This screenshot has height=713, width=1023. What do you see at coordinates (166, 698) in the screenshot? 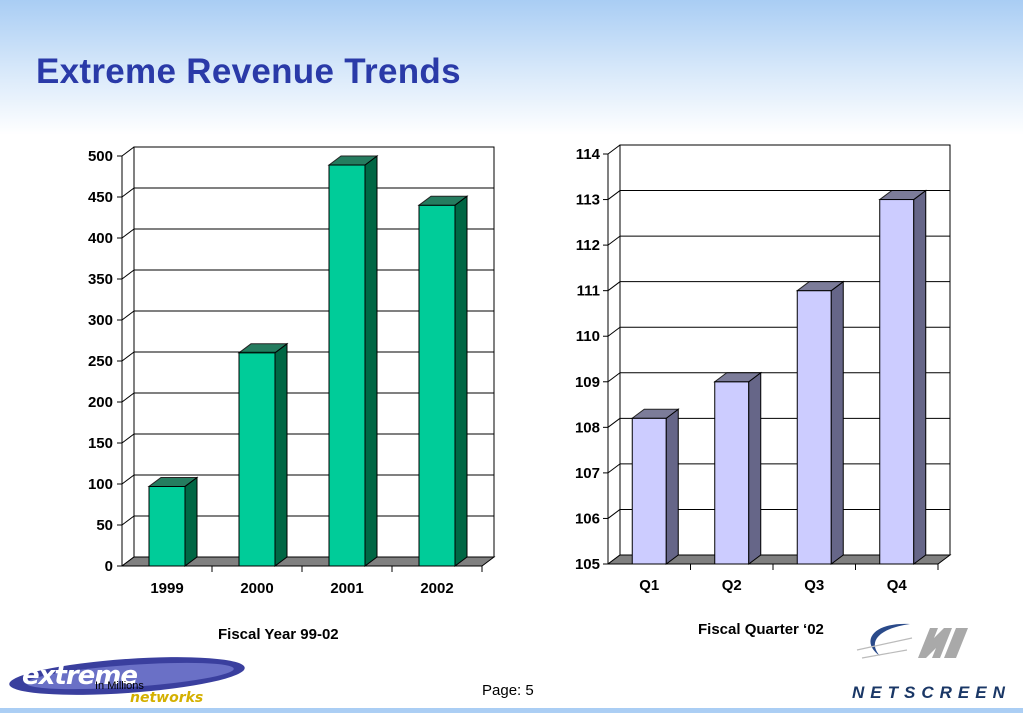
I see `svg-text: networks` at bounding box center [166, 698].